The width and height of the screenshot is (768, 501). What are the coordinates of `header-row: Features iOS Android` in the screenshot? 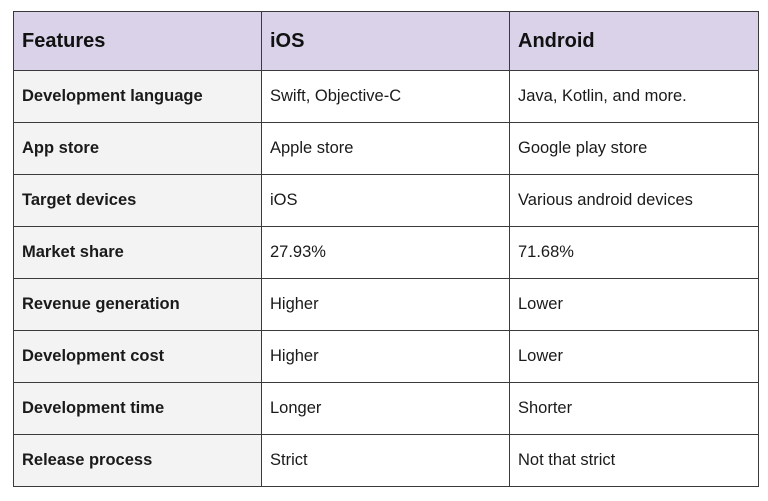 It's located at (386, 41).